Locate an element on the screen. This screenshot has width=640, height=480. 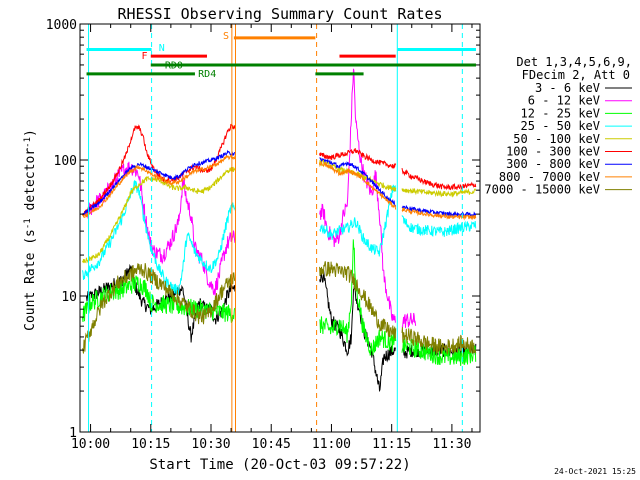
timestamp: 24-Oct-2021 15:25 is located at coordinates (595, 471).